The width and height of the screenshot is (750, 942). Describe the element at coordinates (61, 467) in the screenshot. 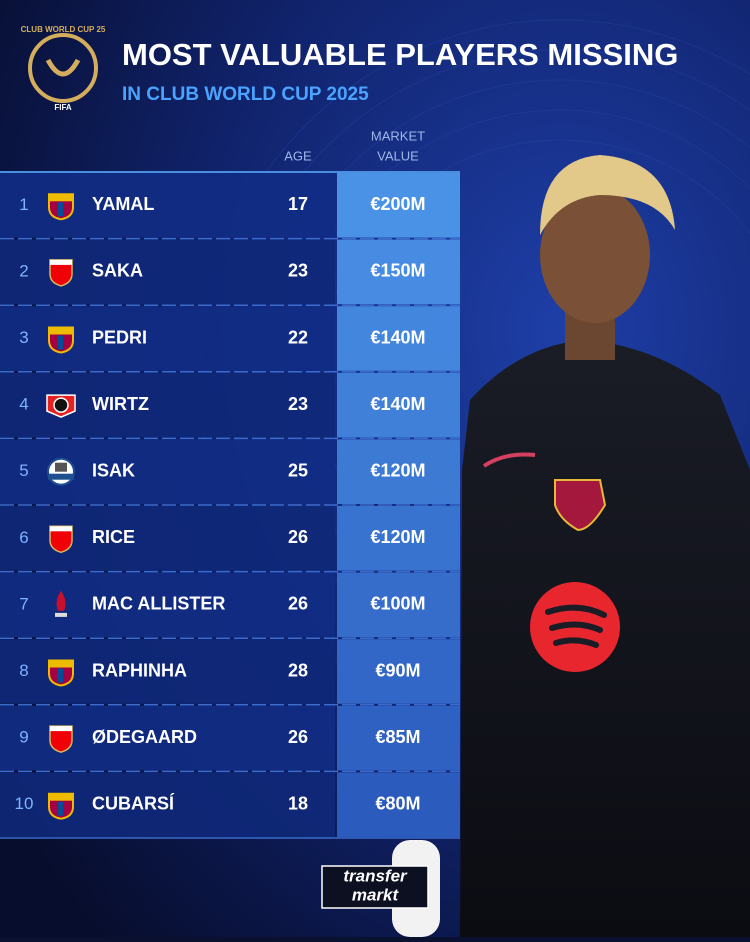

I see `crest-castle` at that location.